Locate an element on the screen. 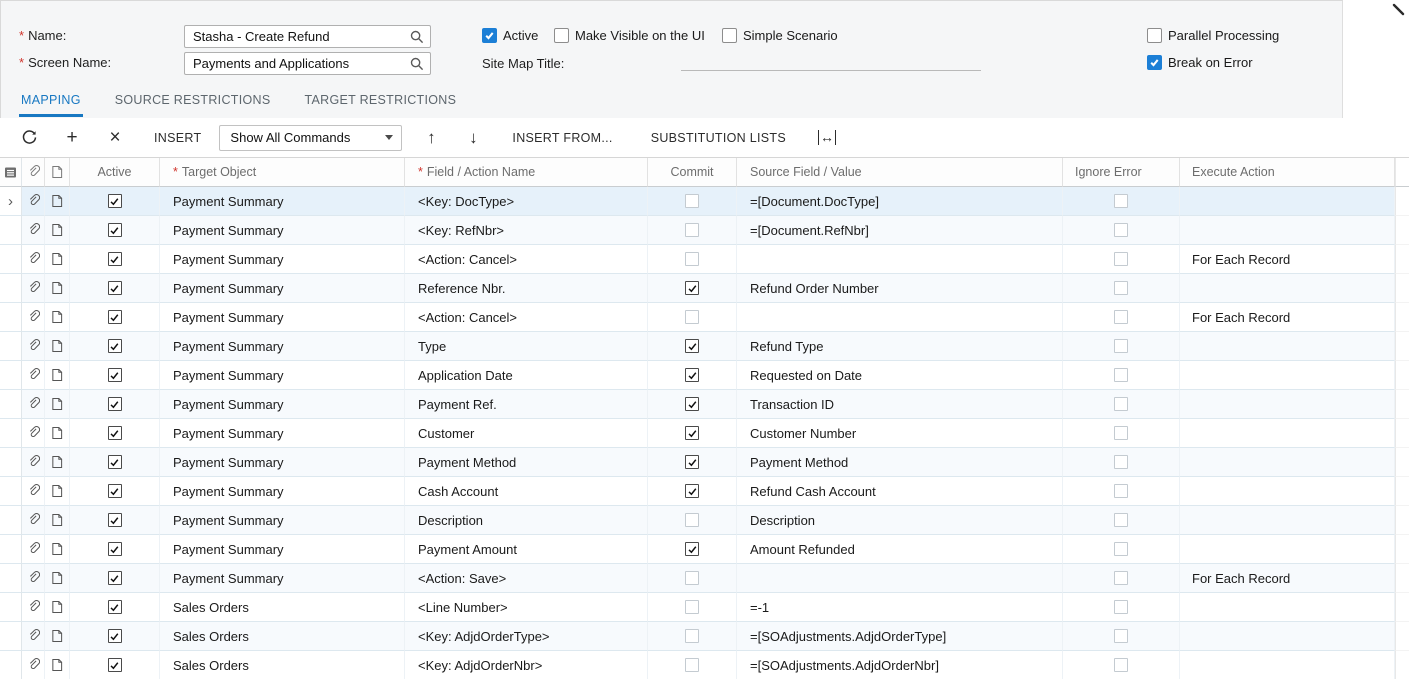  move-down-icon: ↓ is located at coordinates (473, 137).